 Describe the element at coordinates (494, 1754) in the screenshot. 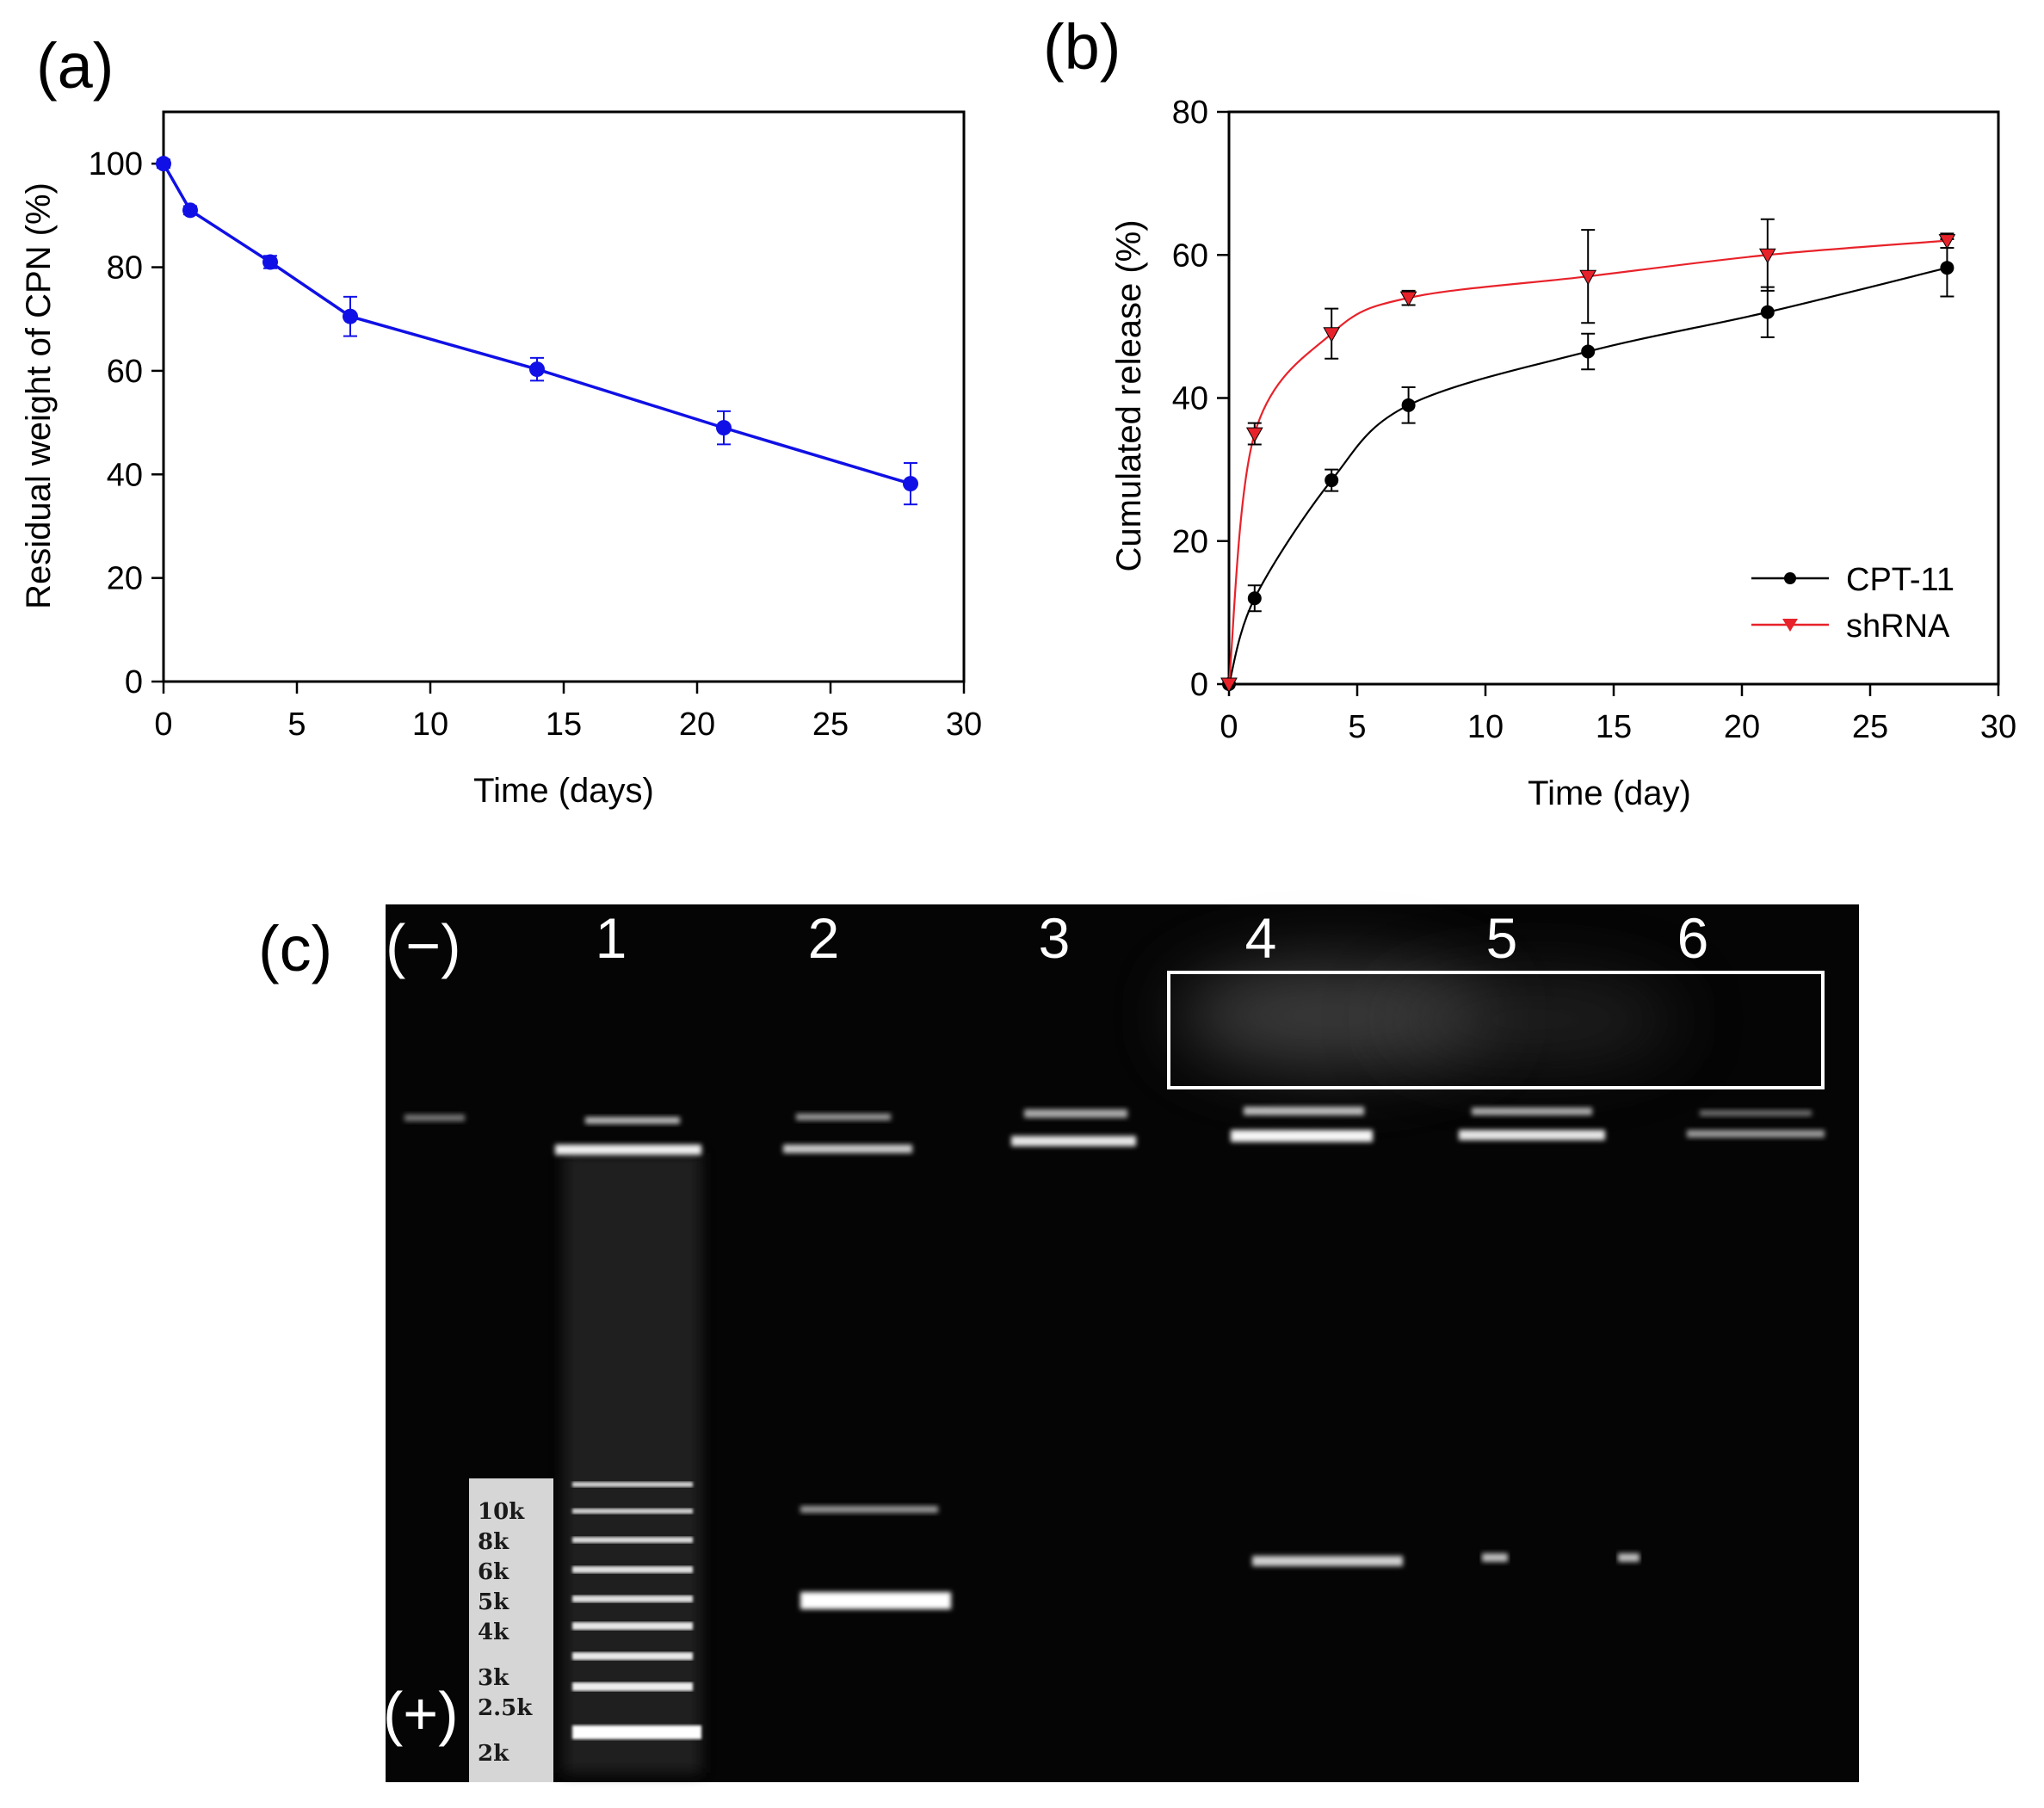

I see `ladder-label-2k: 2k` at that location.